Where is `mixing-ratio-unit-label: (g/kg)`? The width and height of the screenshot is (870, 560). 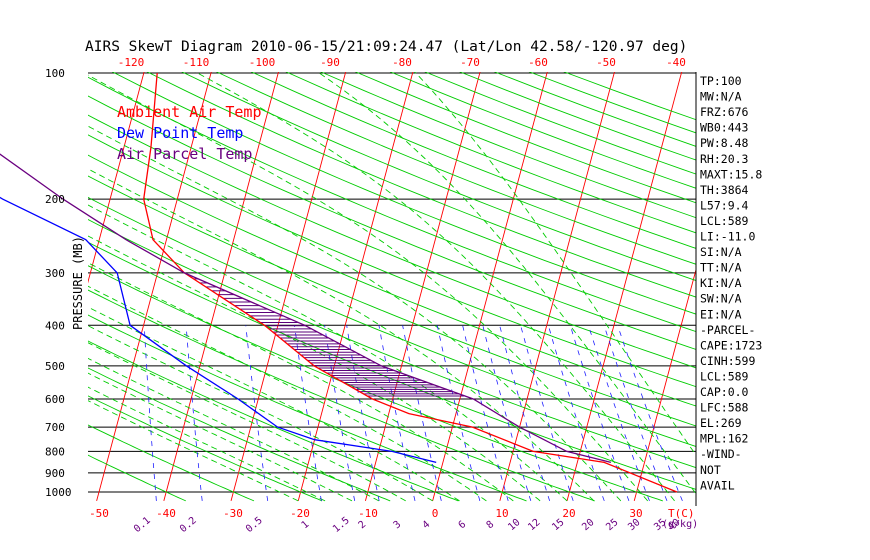
mixing-ratio-unit-label: (g/kg) is located at coordinates (680, 524).